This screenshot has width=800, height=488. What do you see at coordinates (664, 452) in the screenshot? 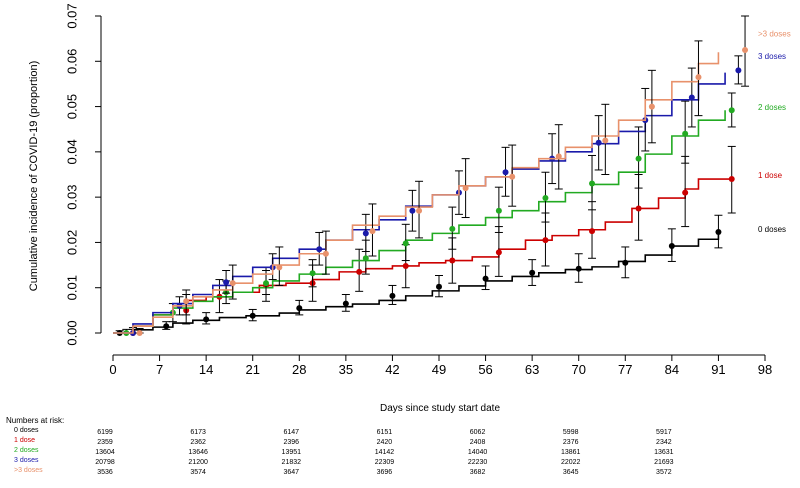
I see `risk-count: 13631` at bounding box center [664, 452].